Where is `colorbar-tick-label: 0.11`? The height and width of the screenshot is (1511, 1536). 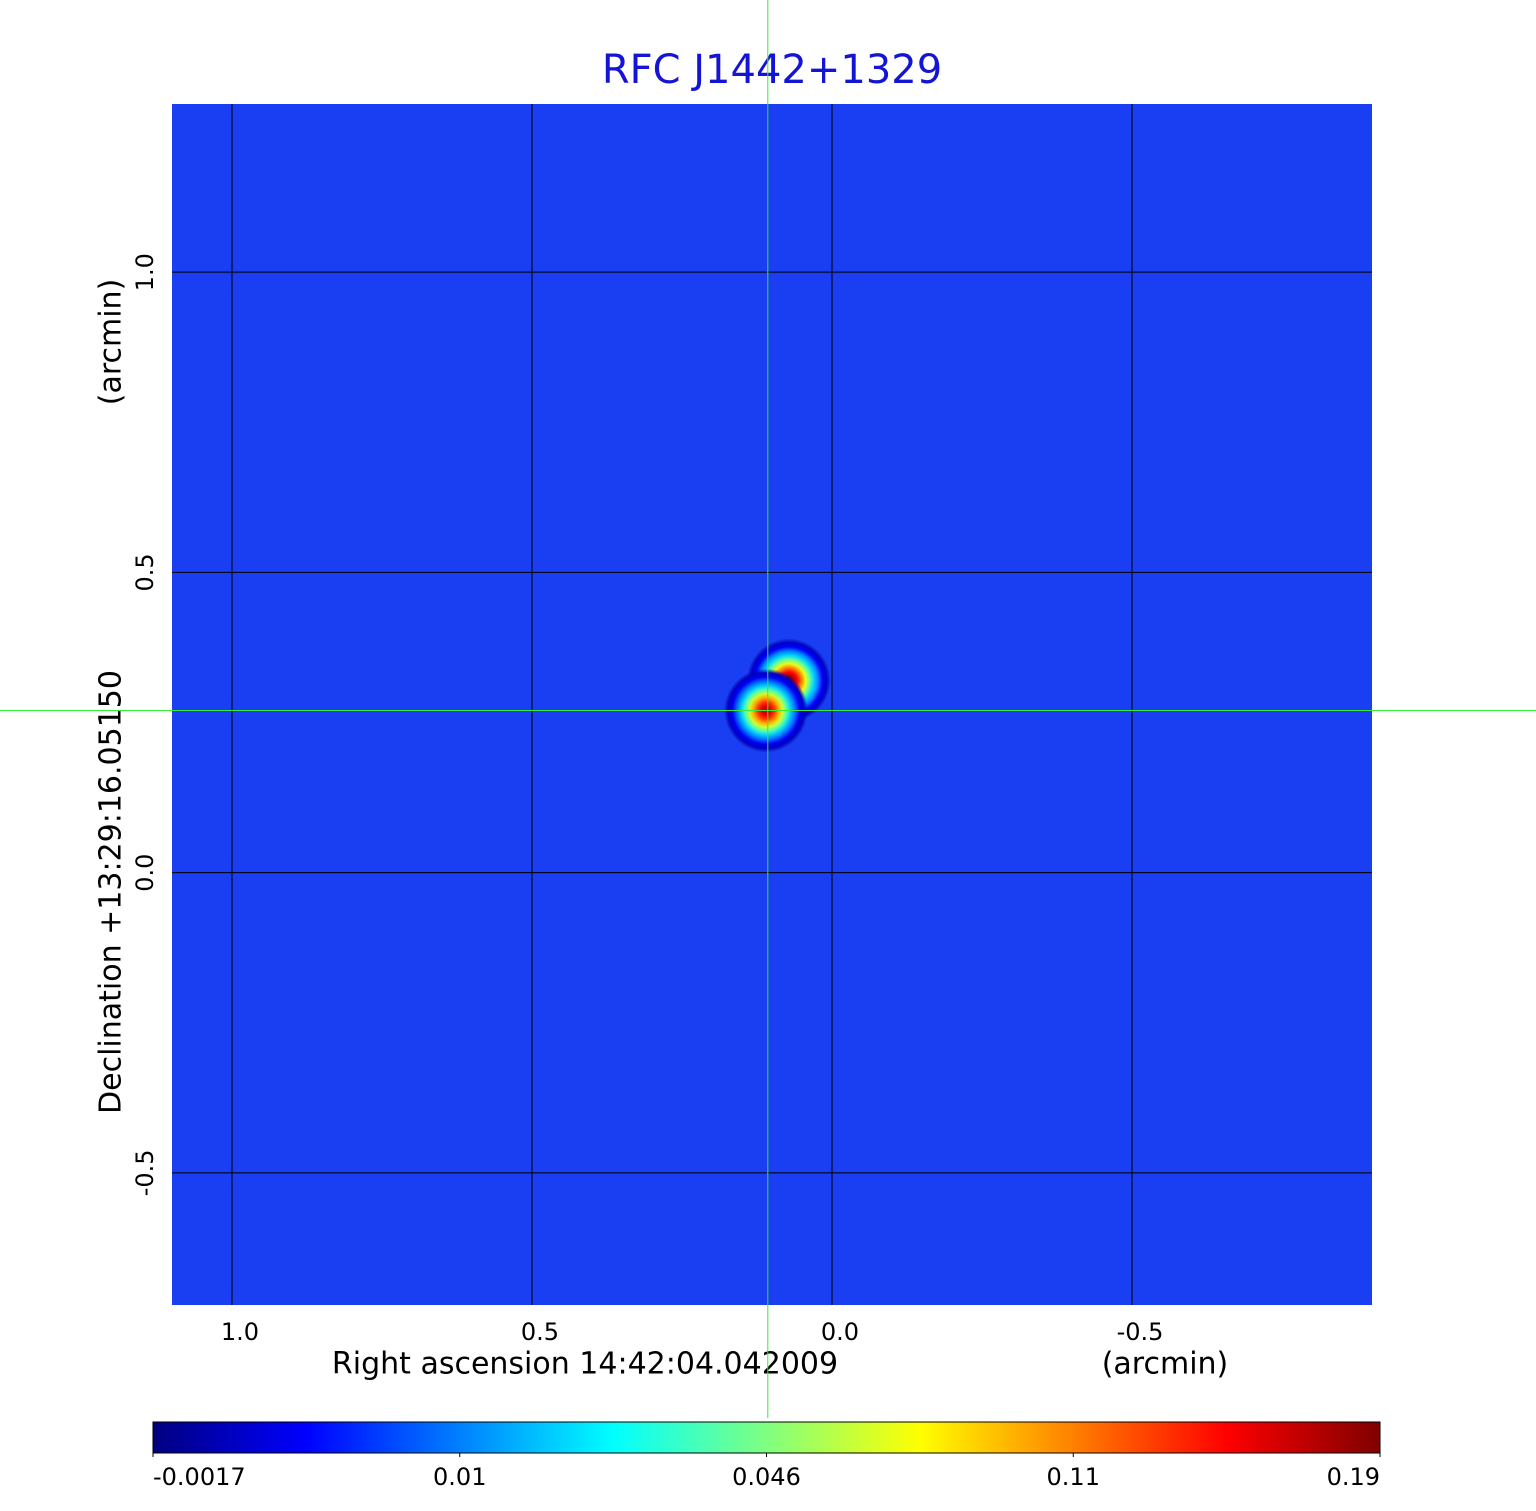 colorbar-tick-label: 0.11 is located at coordinates (1073, 1477).